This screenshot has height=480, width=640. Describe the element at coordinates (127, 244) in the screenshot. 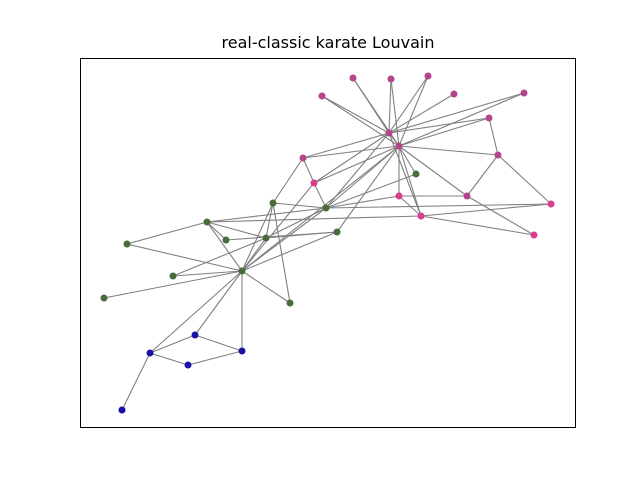

I see `node-n25` at that location.